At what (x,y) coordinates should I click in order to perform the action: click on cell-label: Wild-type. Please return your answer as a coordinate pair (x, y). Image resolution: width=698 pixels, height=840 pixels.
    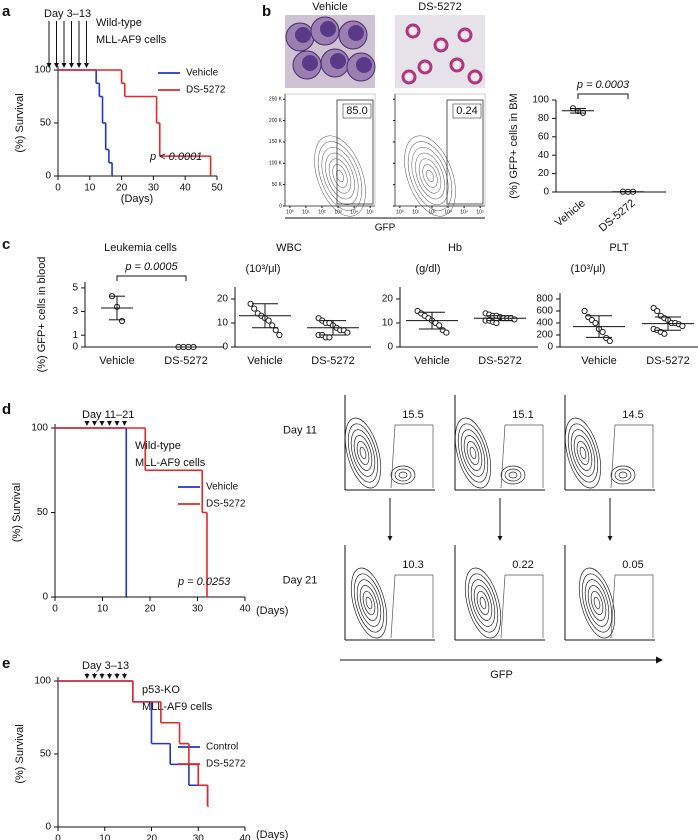
    Looking at the image, I should click on (158, 446).